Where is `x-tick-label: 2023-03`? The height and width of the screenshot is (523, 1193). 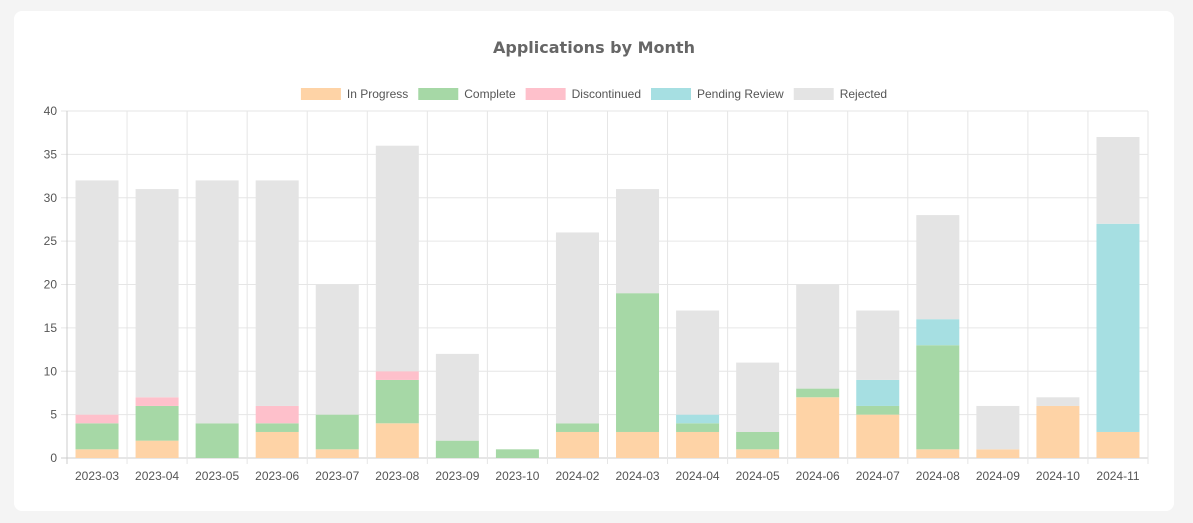
x-tick-label: 2023-03 is located at coordinates (97, 476).